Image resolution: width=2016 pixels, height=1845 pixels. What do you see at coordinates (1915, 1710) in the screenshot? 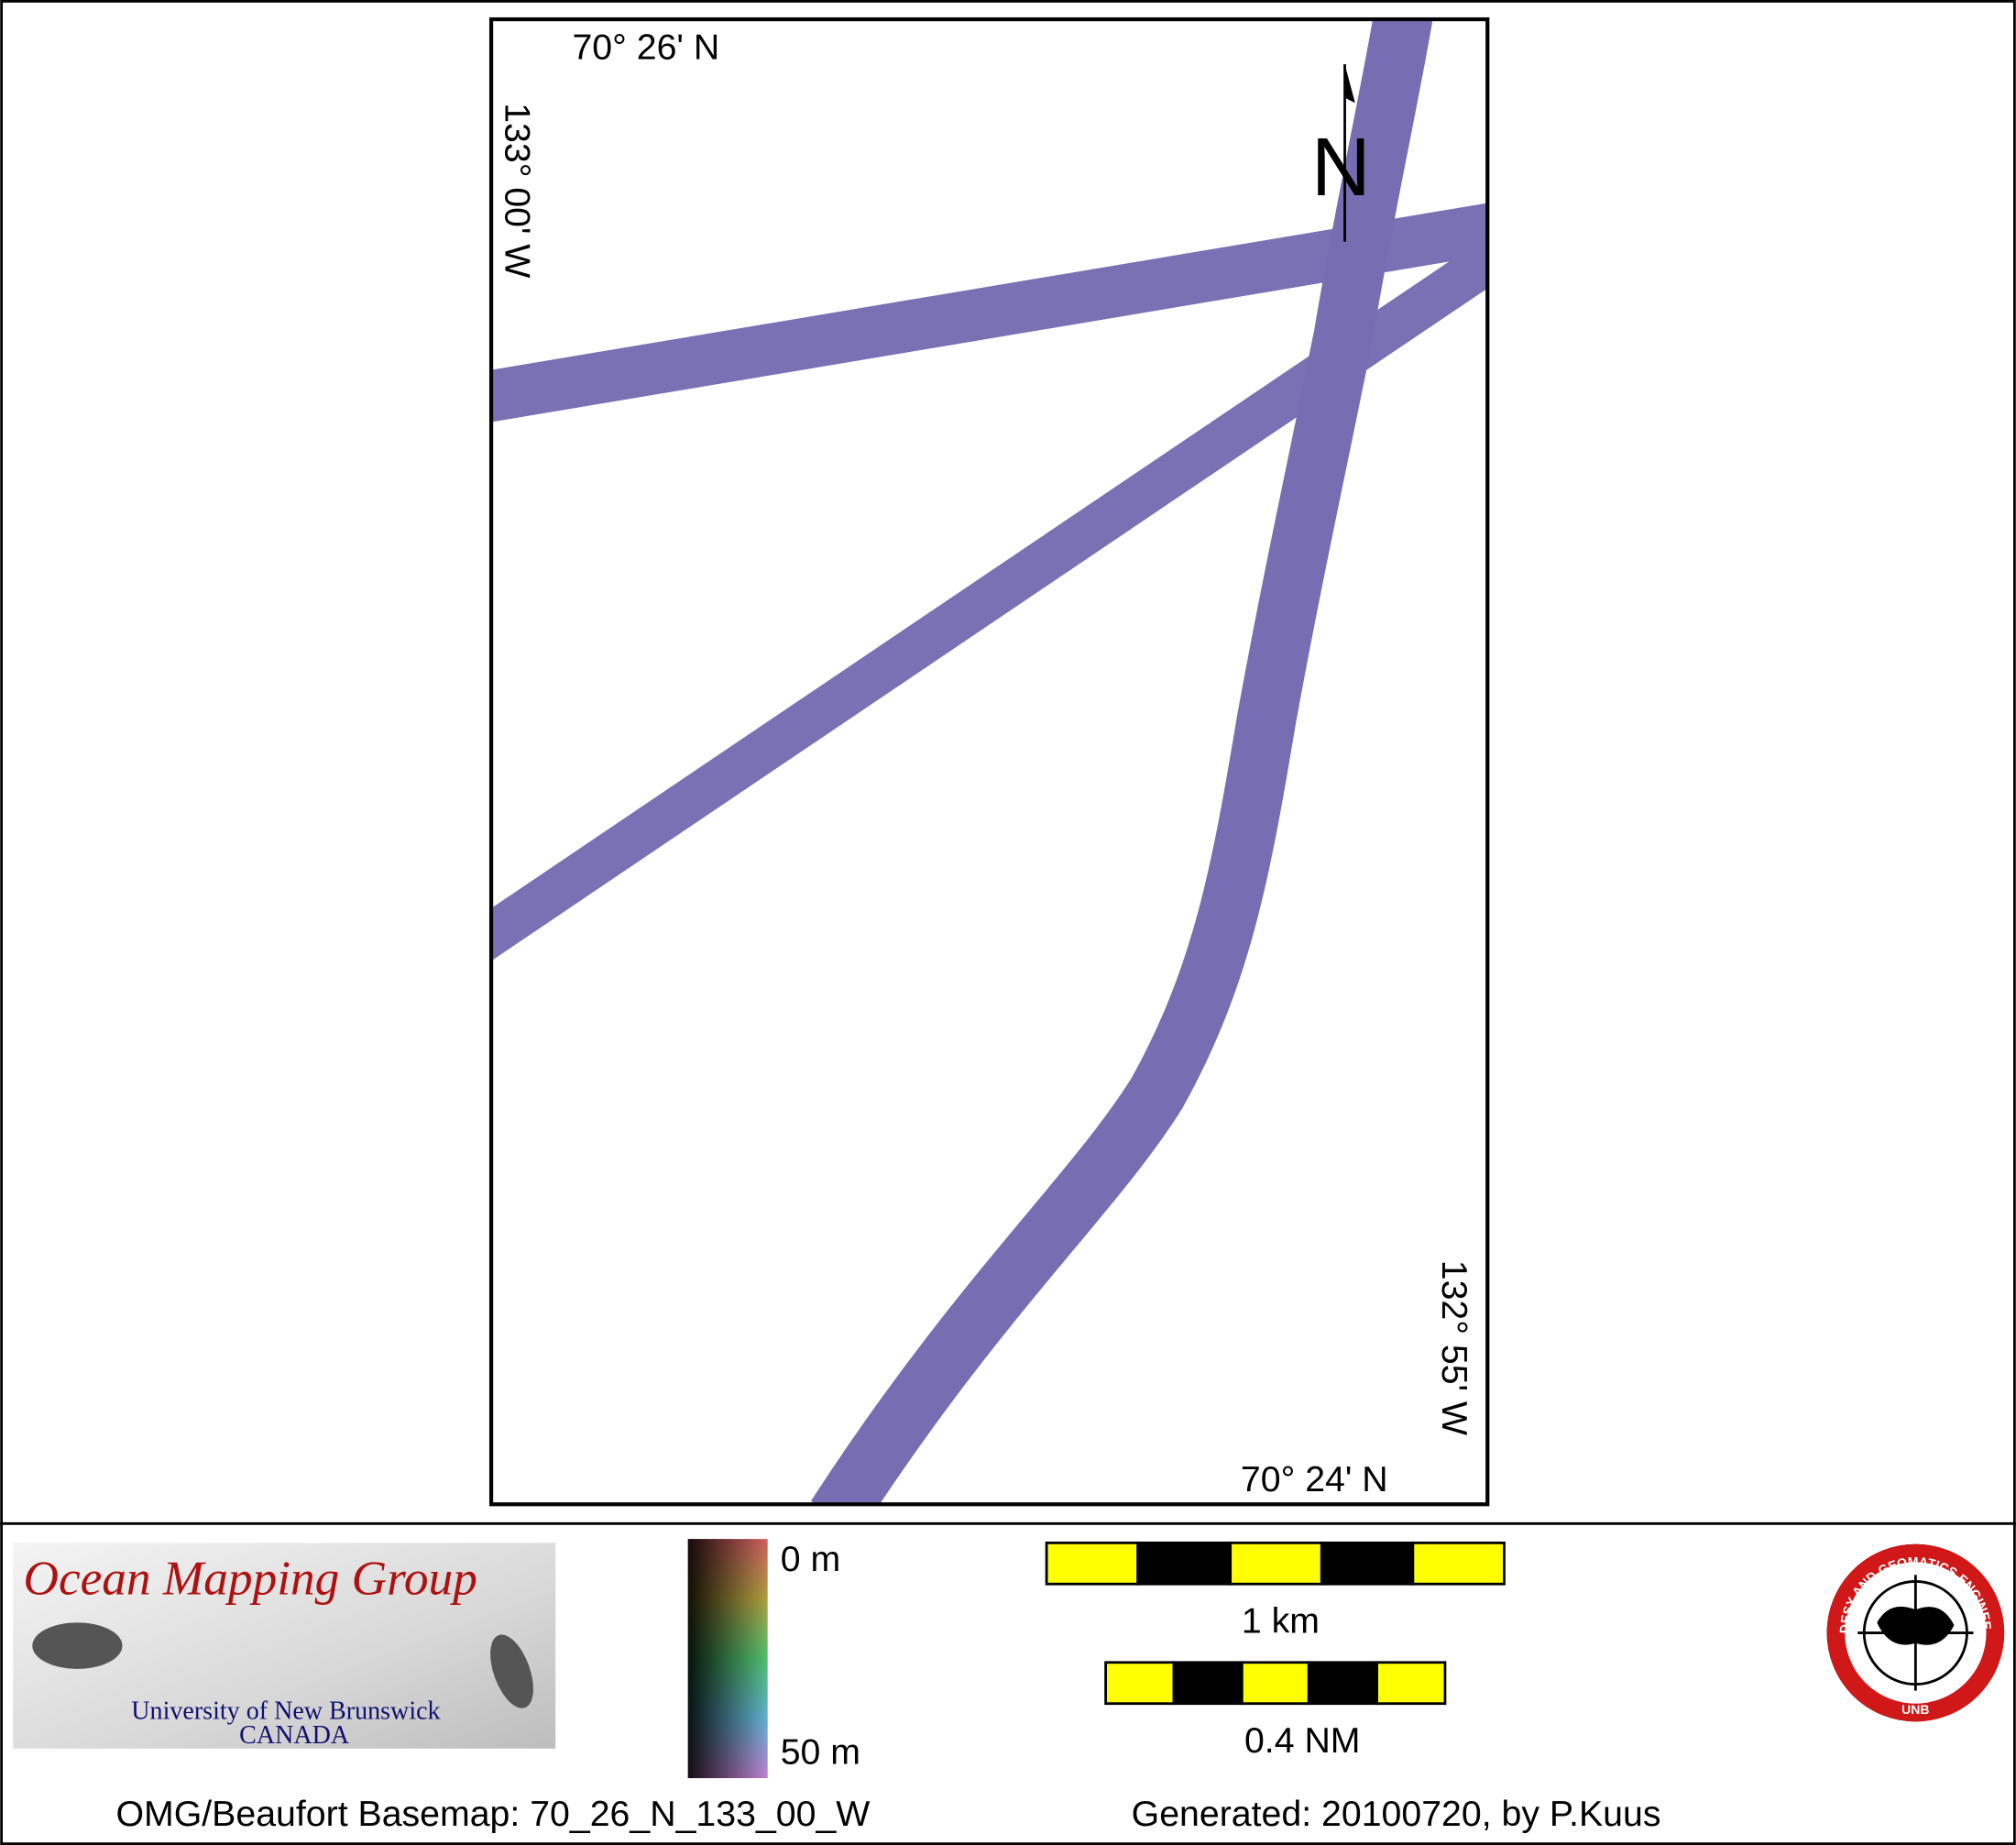
I see `logo-bottom-text: UNB` at bounding box center [1915, 1710].